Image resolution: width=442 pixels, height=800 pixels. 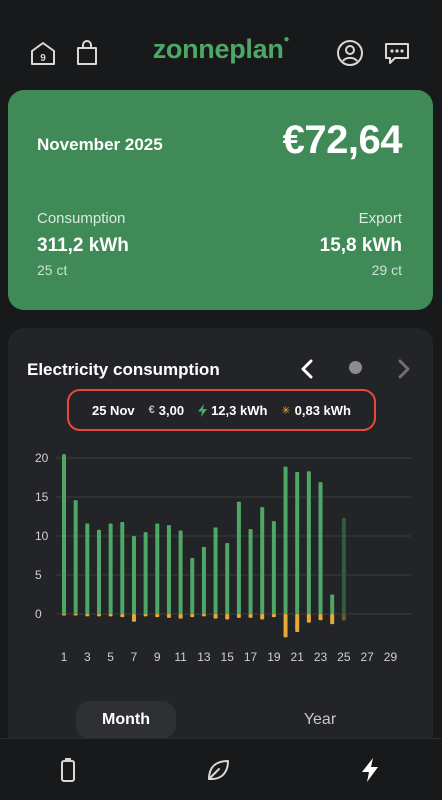 I want to click on nav-sustainability, so click(x=218, y=770).